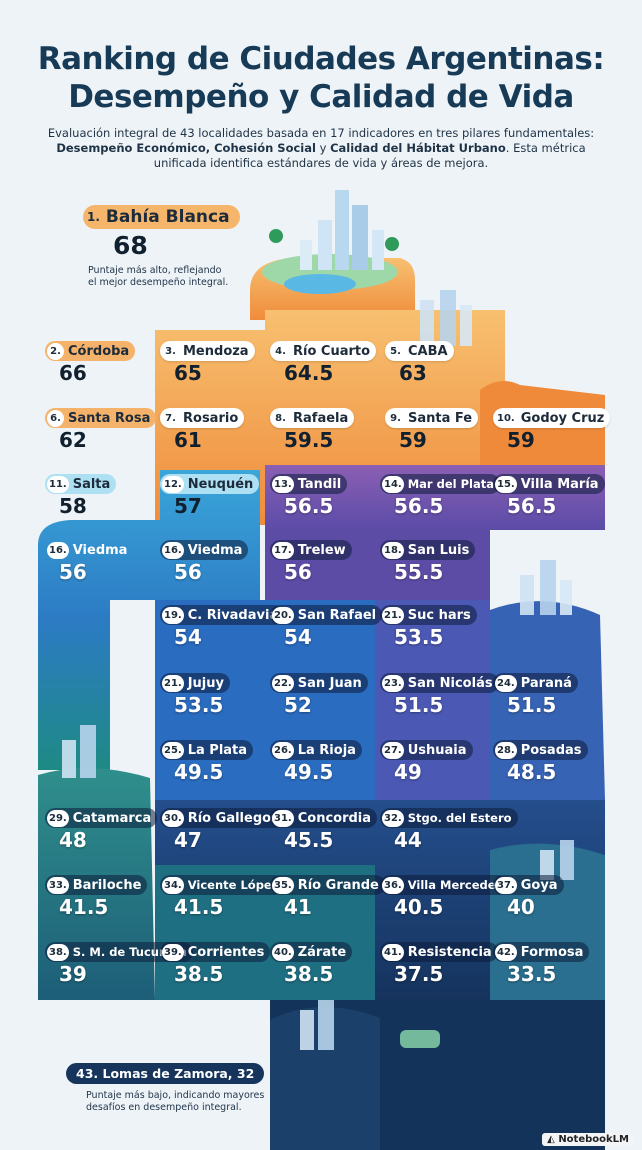 This screenshot has width=642, height=1150. What do you see at coordinates (395, 351) in the screenshot?
I see `city-rank: 5.` at bounding box center [395, 351].